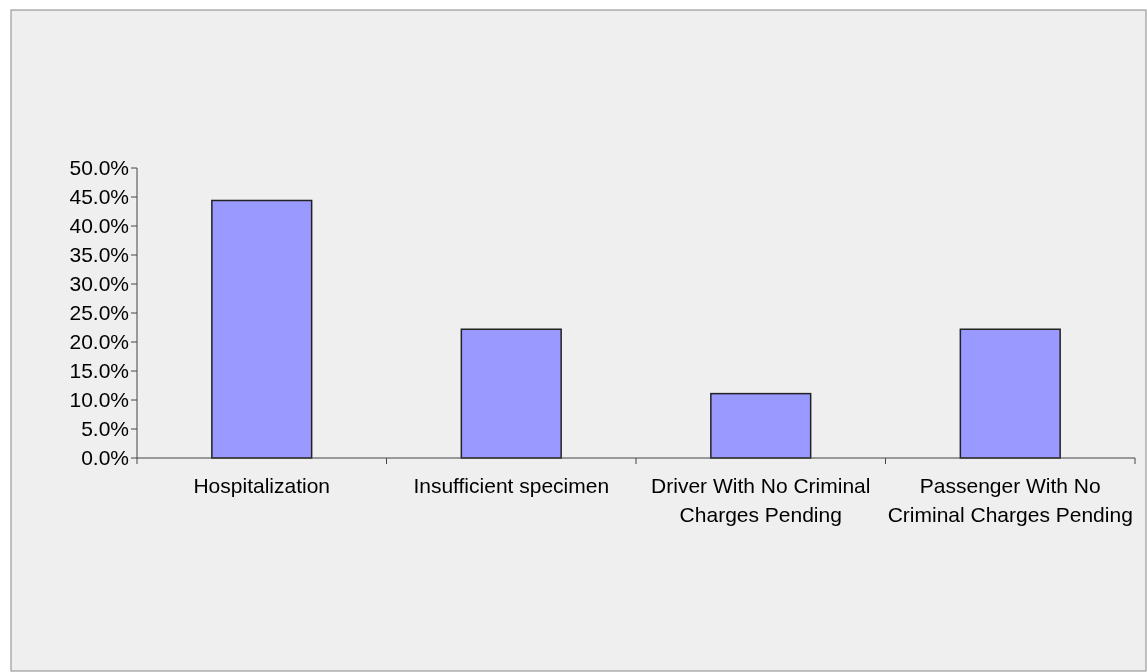 The width and height of the screenshot is (1147, 672). Describe the element at coordinates (99, 226) in the screenshot. I see `y-tick-label: 40.0%` at that location.